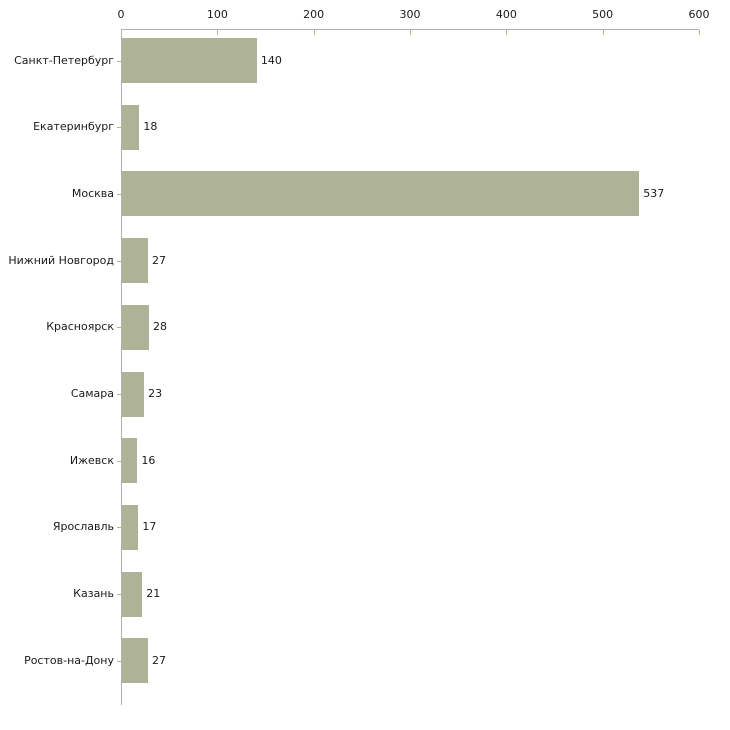 The image size is (730, 730). What do you see at coordinates (121, 14) in the screenshot?
I see `x-axis-tick-label: 0` at bounding box center [121, 14].